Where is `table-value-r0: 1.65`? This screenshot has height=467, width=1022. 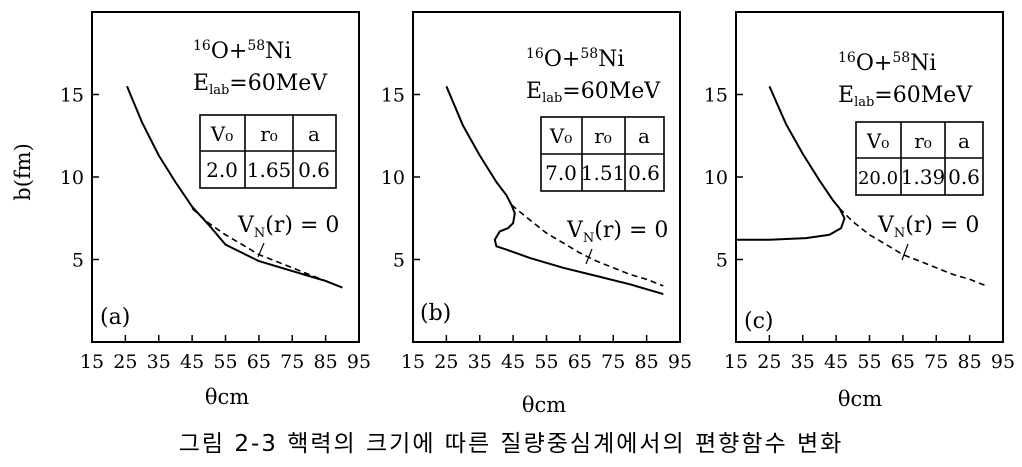
table-value-r0: 1.65 is located at coordinates (269, 170).